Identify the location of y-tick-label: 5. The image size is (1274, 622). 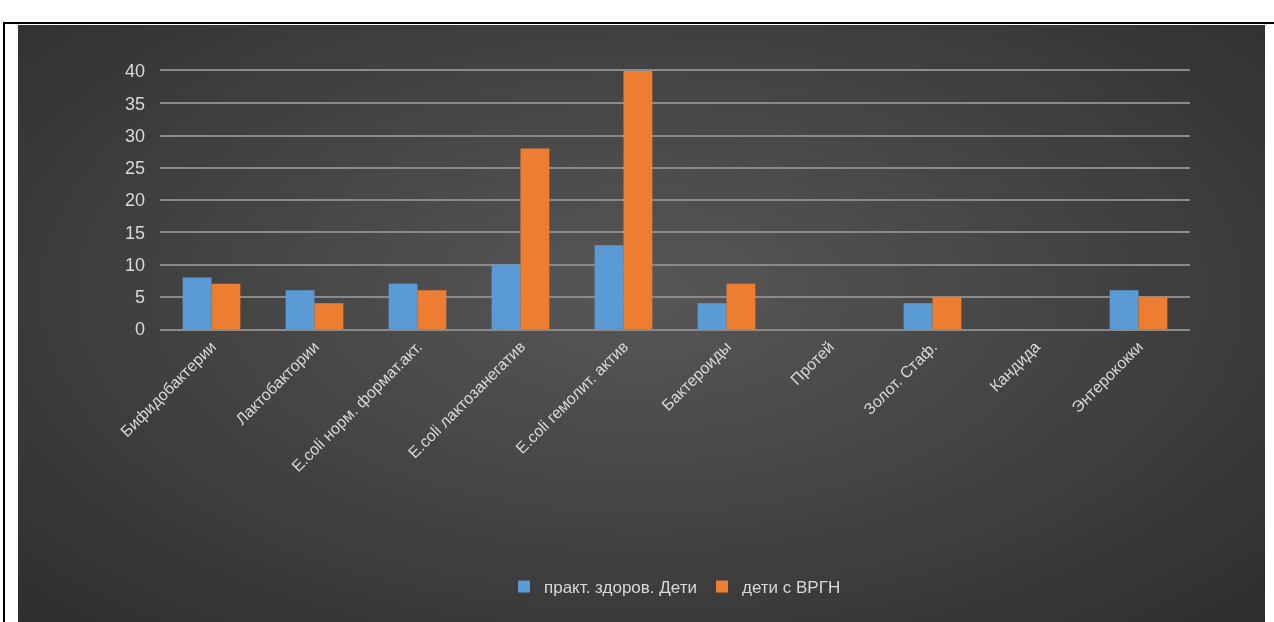
(139, 297).